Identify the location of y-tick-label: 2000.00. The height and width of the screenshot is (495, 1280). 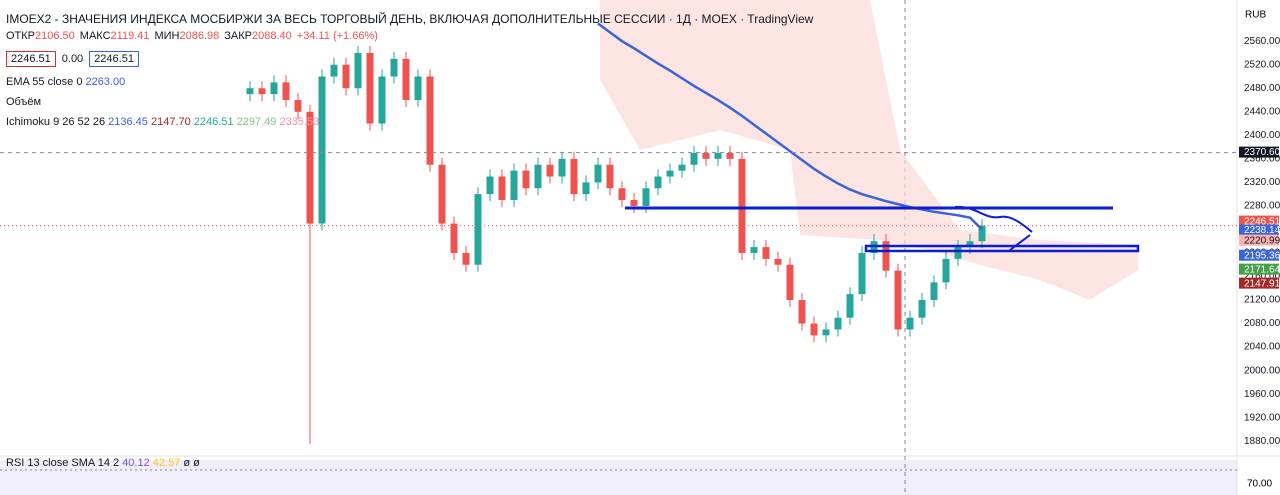
(1262, 370).